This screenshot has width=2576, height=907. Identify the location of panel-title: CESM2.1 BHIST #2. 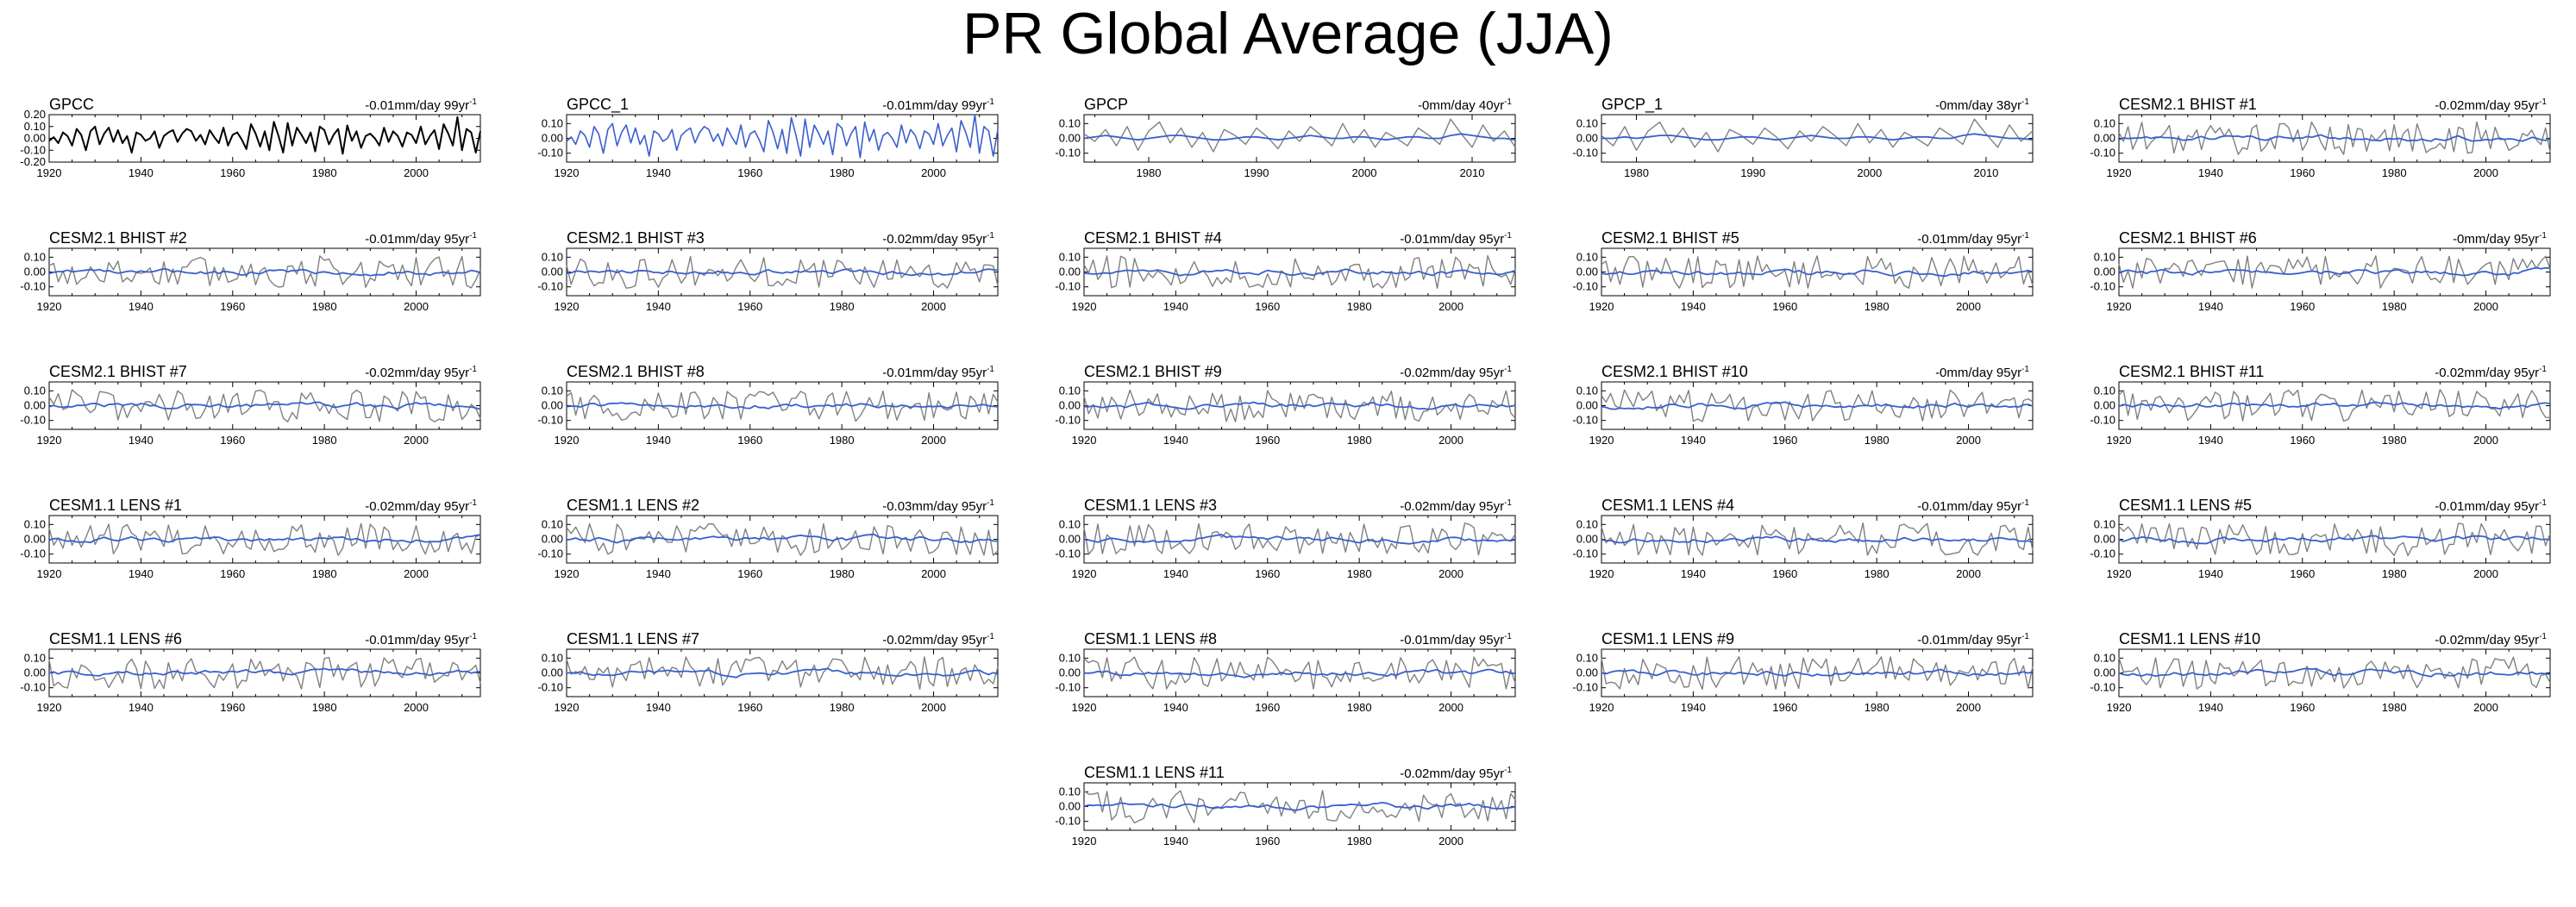
(118, 238).